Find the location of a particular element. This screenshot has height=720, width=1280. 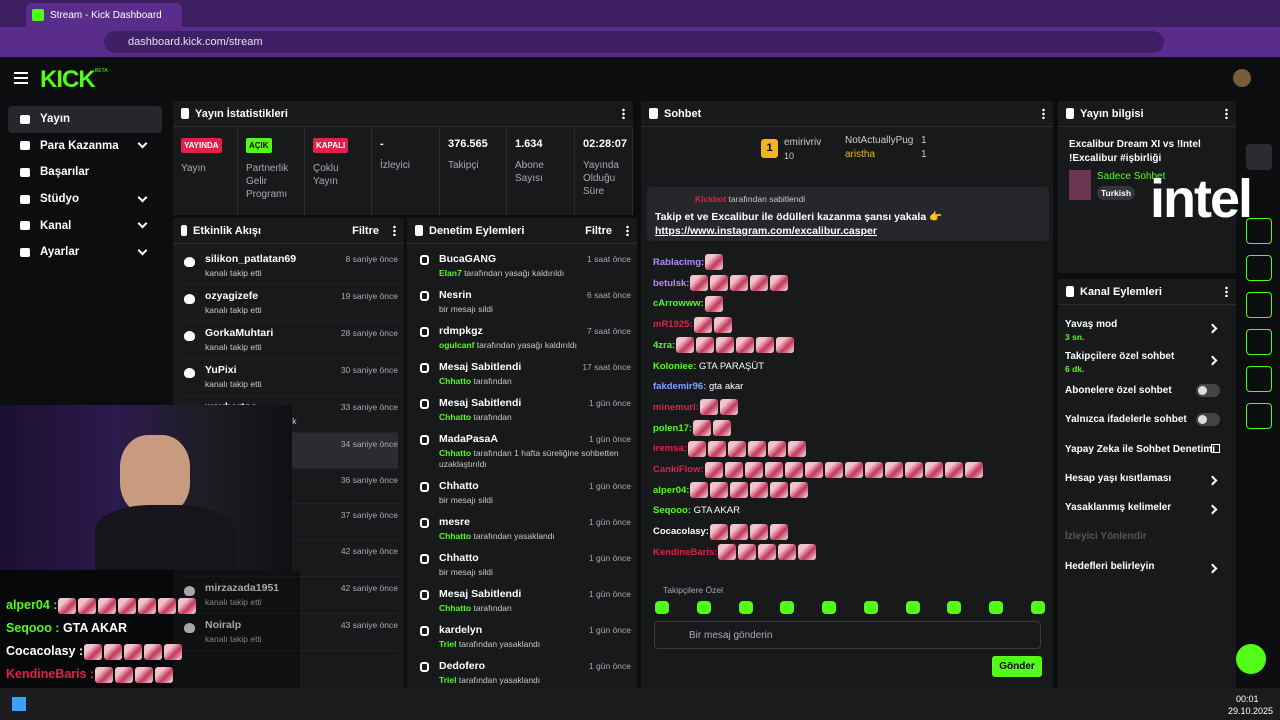

stat-cell: - İzleyici is located at coordinates (406, 171).